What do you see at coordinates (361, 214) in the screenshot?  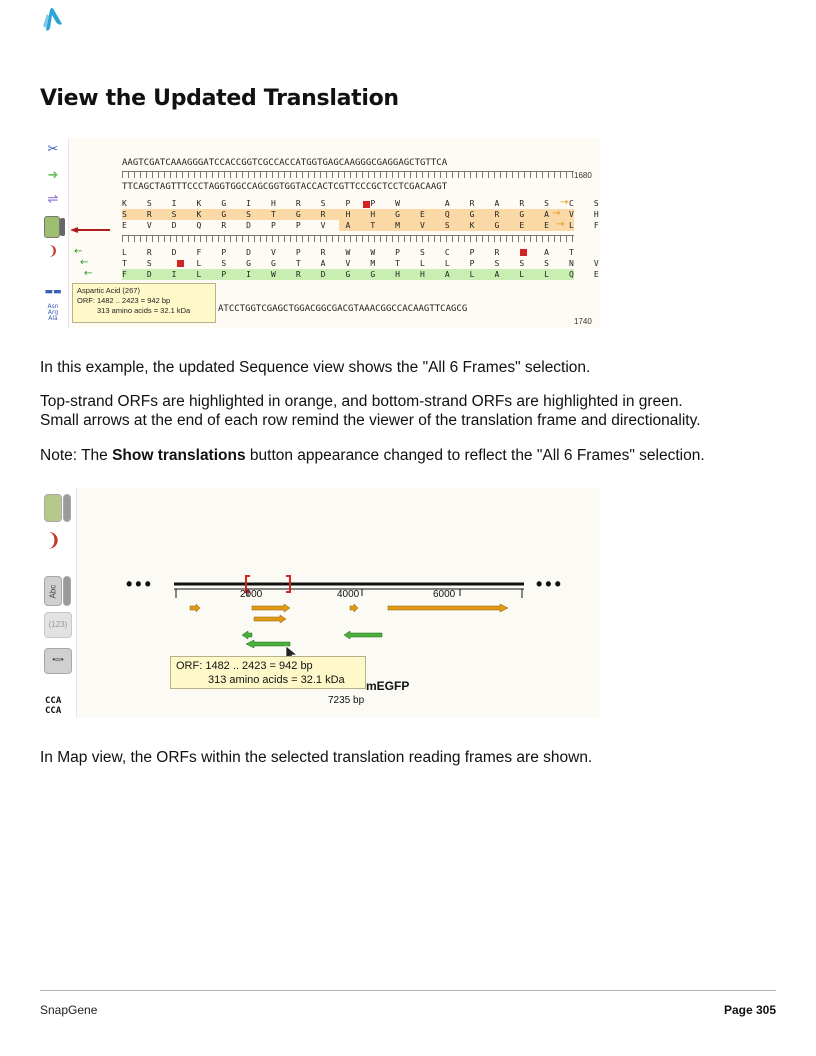 I see `frame-row-2: S R S K G S T G R H H G E Q G R G A V H` at bounding box center [361, 214].